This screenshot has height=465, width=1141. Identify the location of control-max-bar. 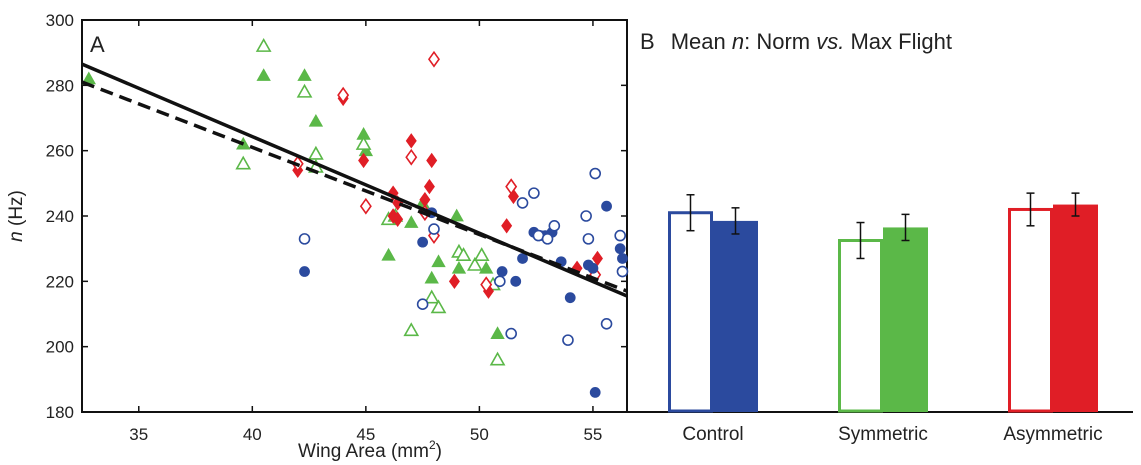
(735, 316).